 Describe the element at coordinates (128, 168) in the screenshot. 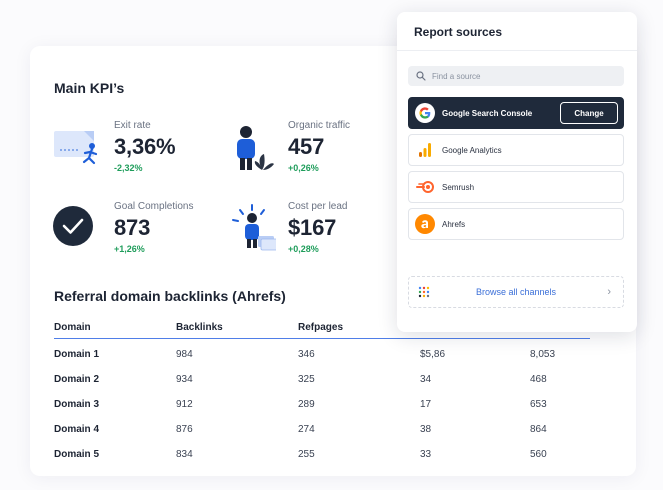

I see `kpi-change: -2,32%` at that location.